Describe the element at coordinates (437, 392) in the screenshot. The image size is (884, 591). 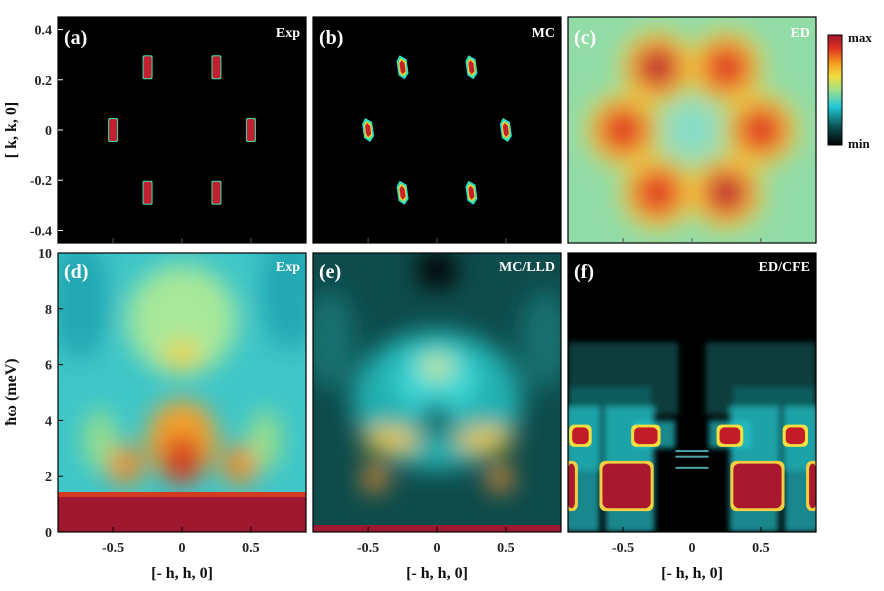
I see `panel-e` at that location.